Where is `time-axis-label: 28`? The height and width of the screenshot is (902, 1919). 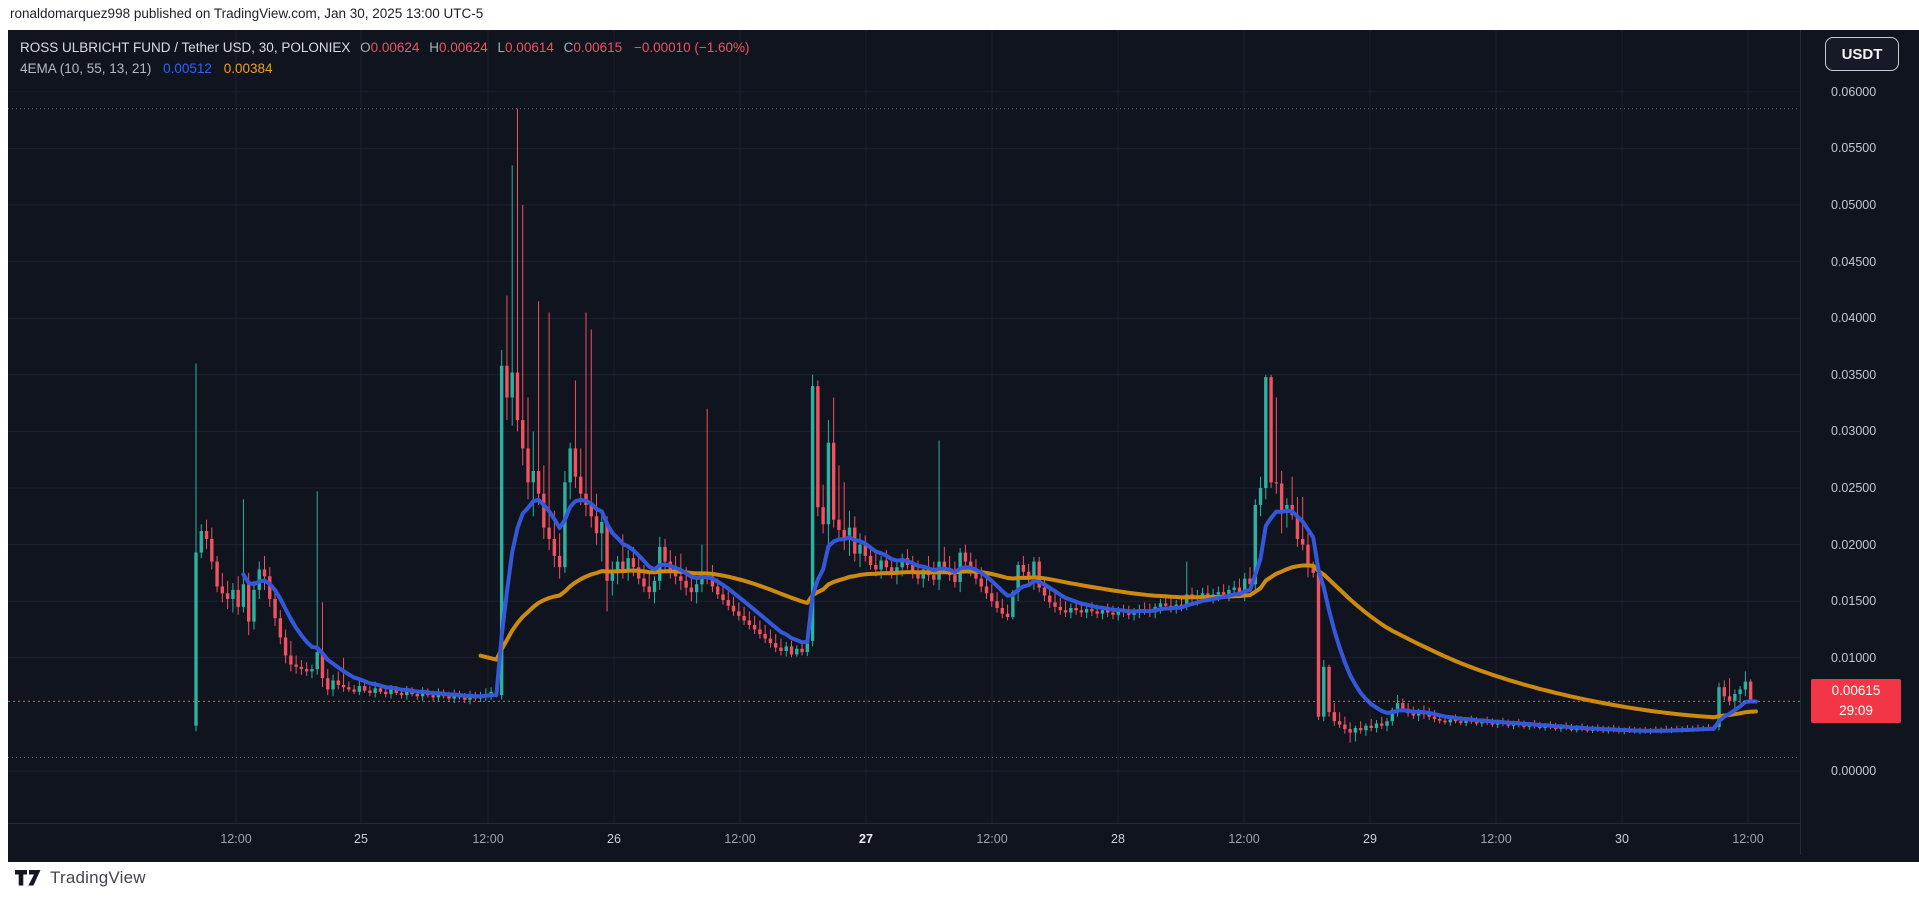
time-axis-label: 28 is located at coordinates (1118, 839).